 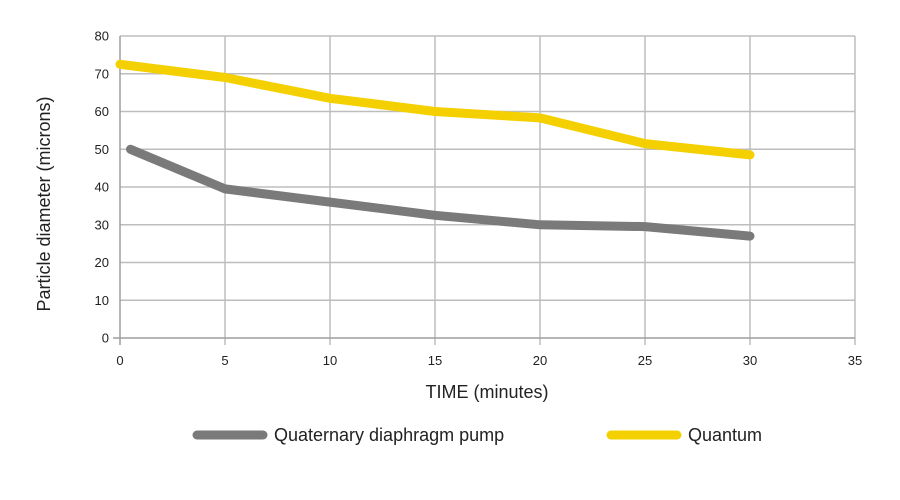 I want to click on legend: Quaternary diaphragm pump Quantum, so click(x=477, y=435).